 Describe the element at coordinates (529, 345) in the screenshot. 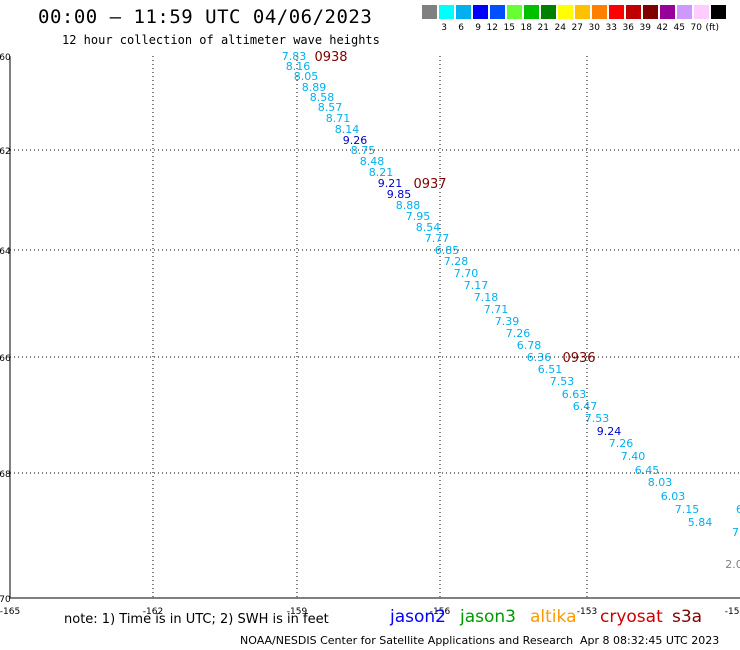

I see `wave-height-label: 6.78` at that location.